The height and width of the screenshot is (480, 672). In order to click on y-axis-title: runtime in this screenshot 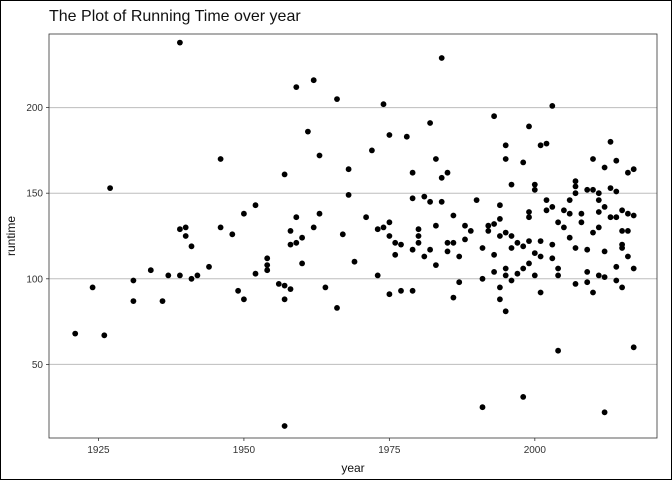, I will do `click(11, 236)`.